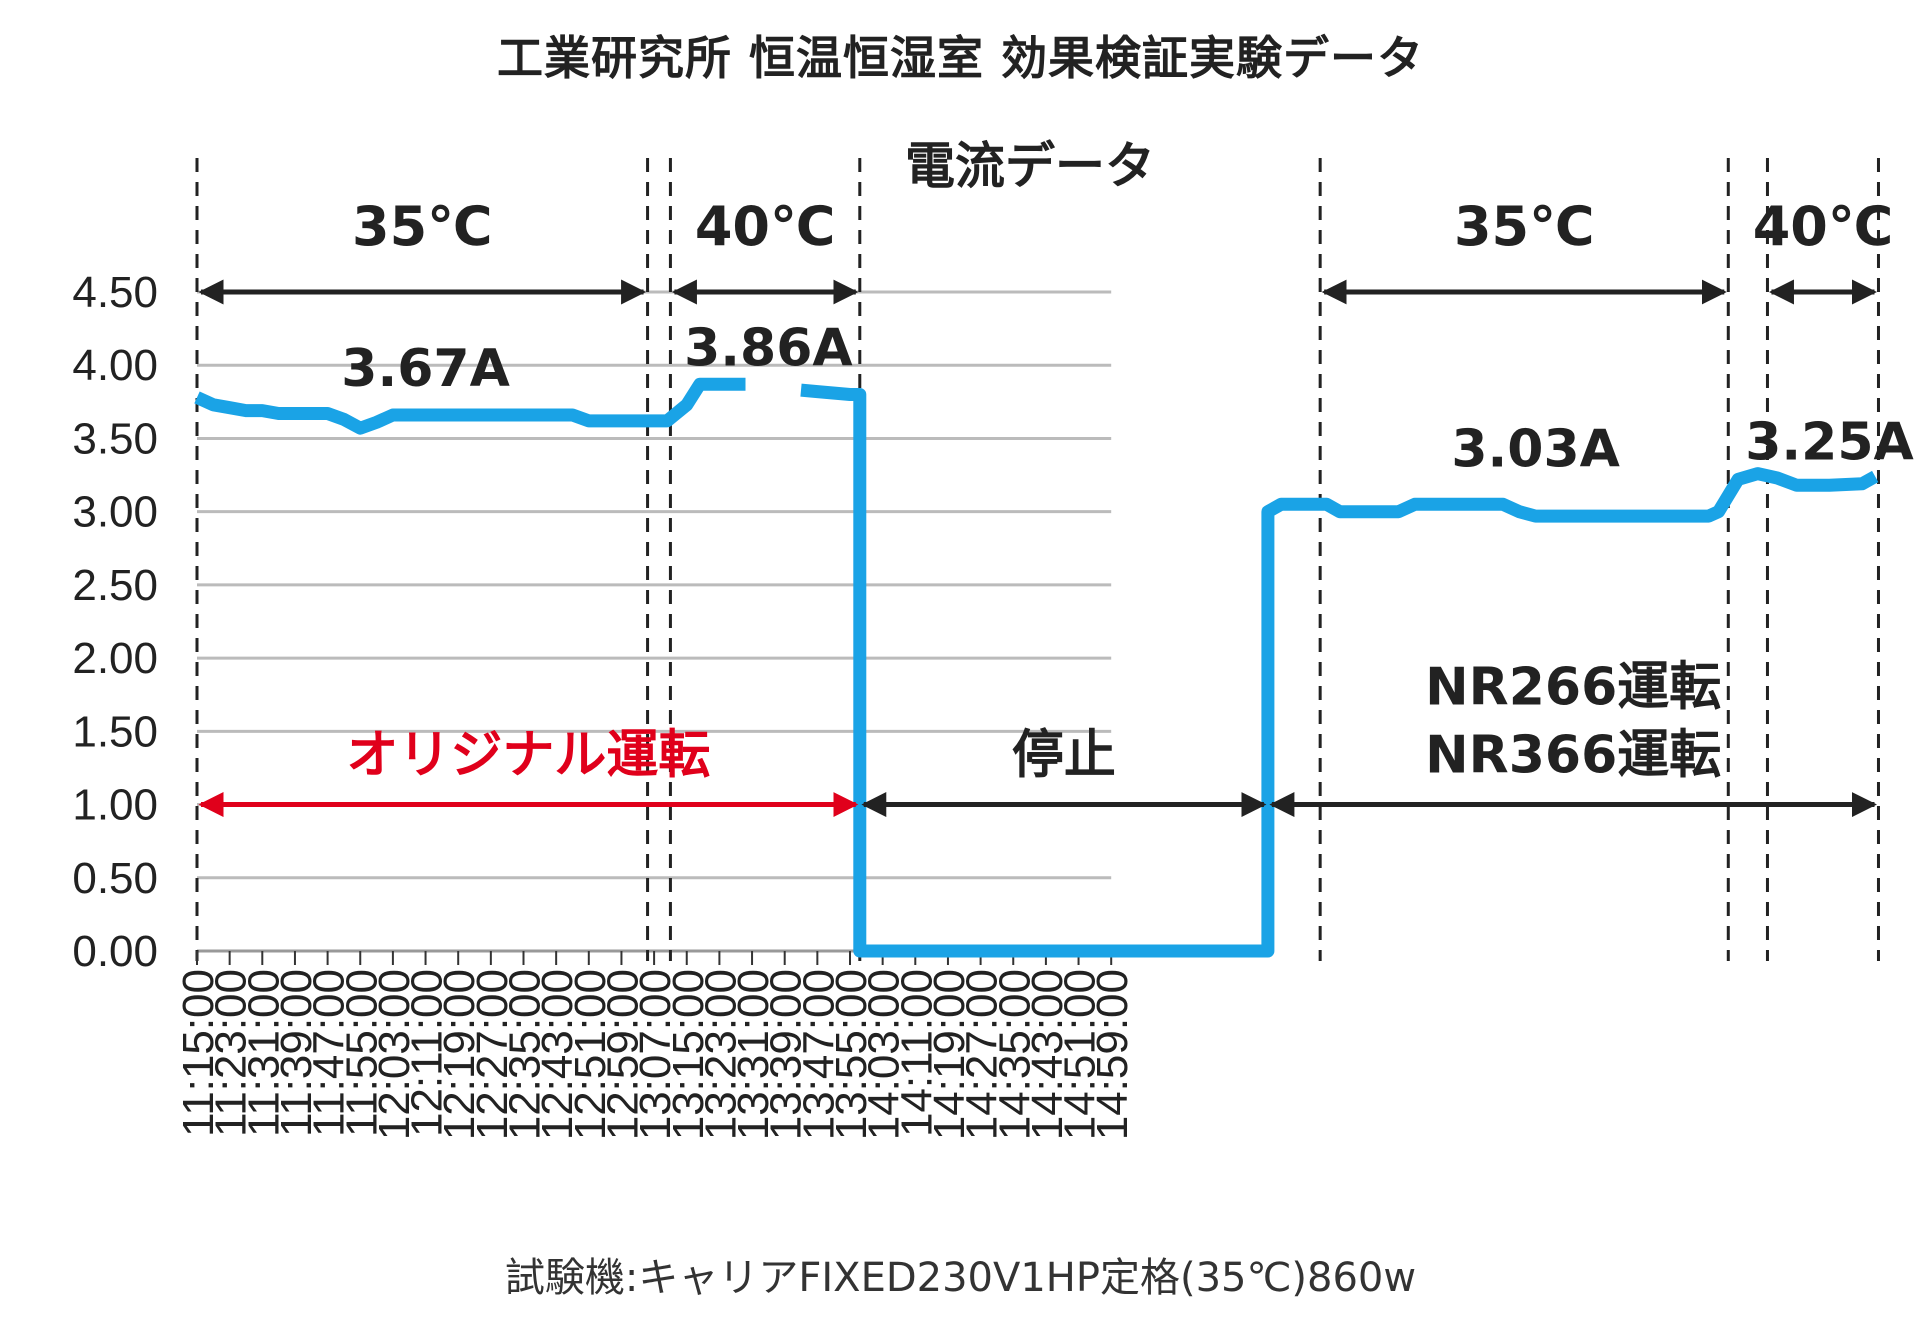 This screenshot has width=1921, height=1326. Describe the element at coordinates (115, 951) in the screenshot. I see `y-tick-label: 0.00` at that location.